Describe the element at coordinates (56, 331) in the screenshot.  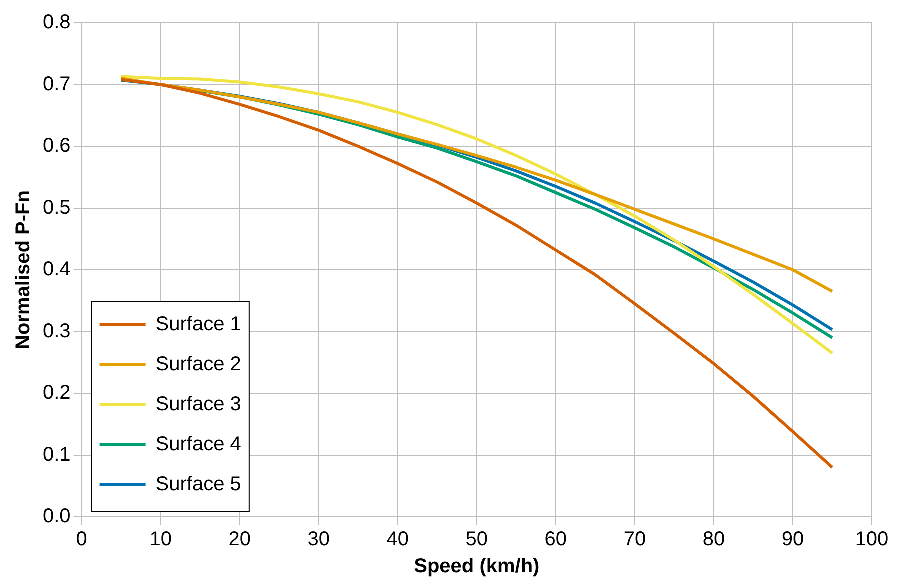
I see `y-tick-label: 0.3` at that location.